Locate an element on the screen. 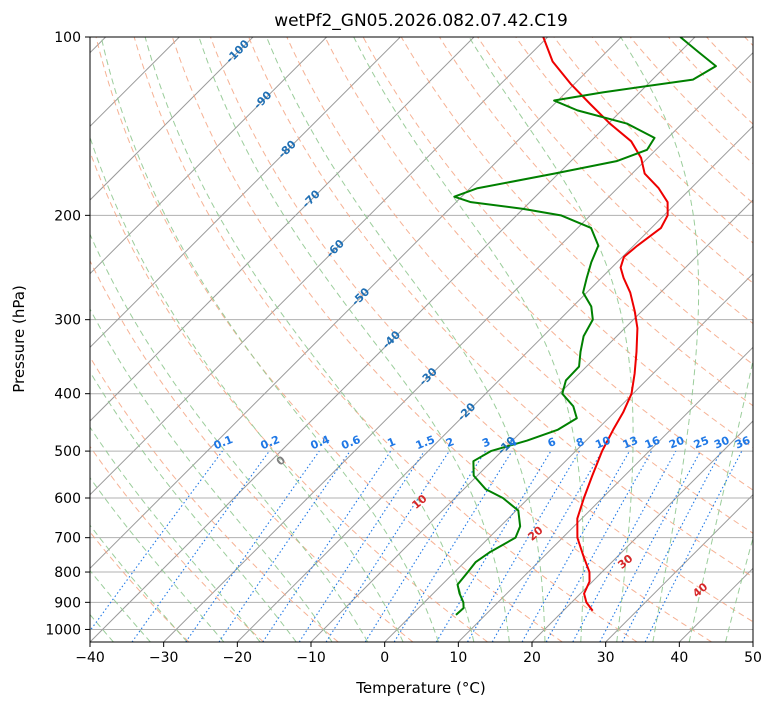 The width and height of the screenshot is (775, 708). mixing-ratio-label: 16 is located at coordinates (652, 443).